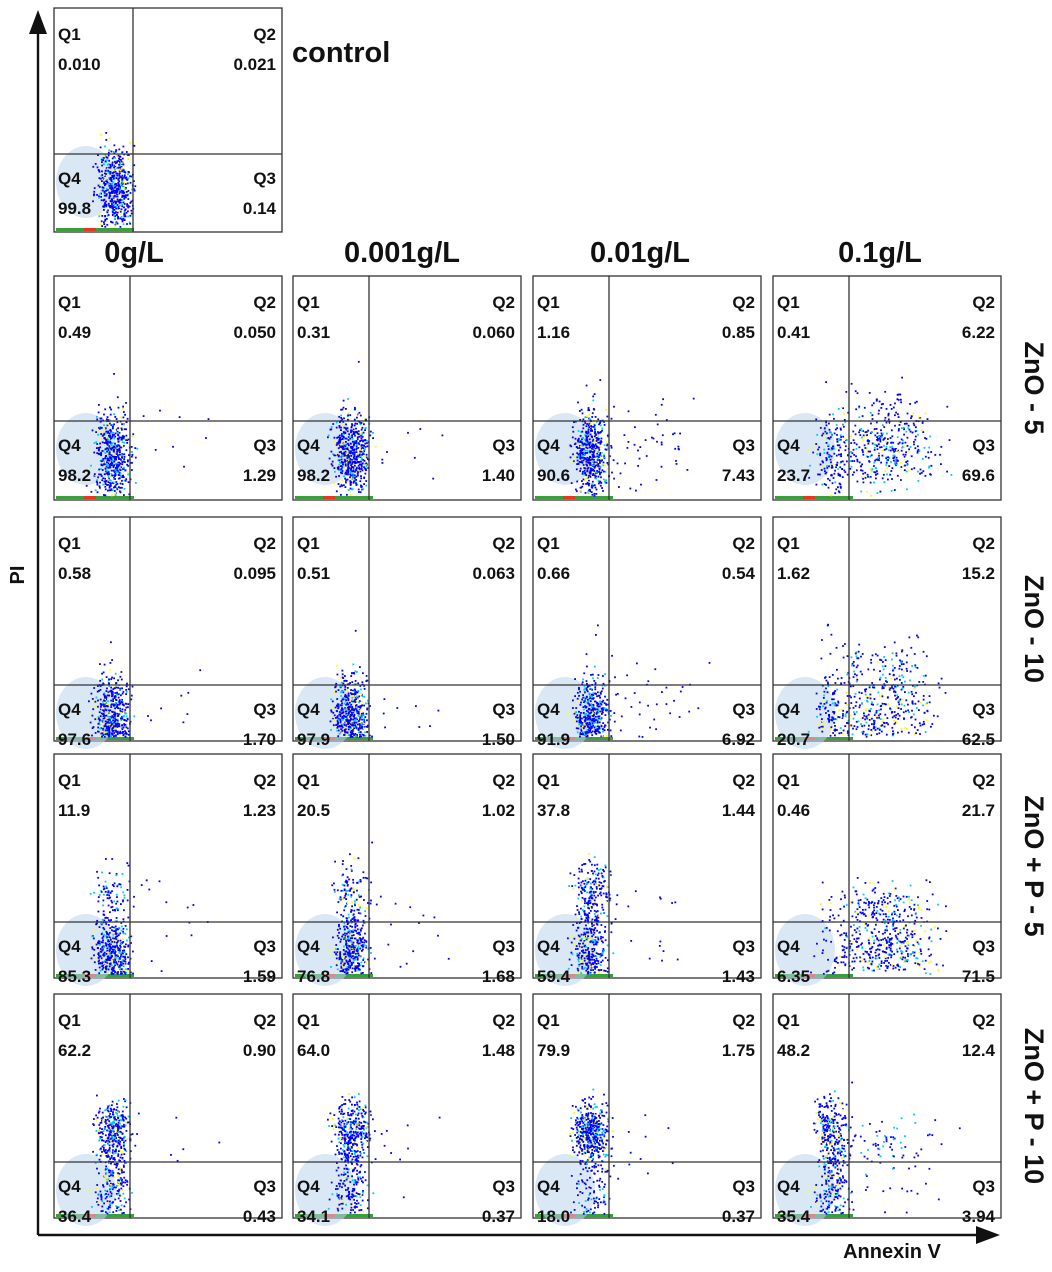 The height and width of the screenshot is (1272, 1052). What do you see at coordinates (38, 22) in the screenshot?
I see `y-axis-arrow` at bounding box center [38, 22].